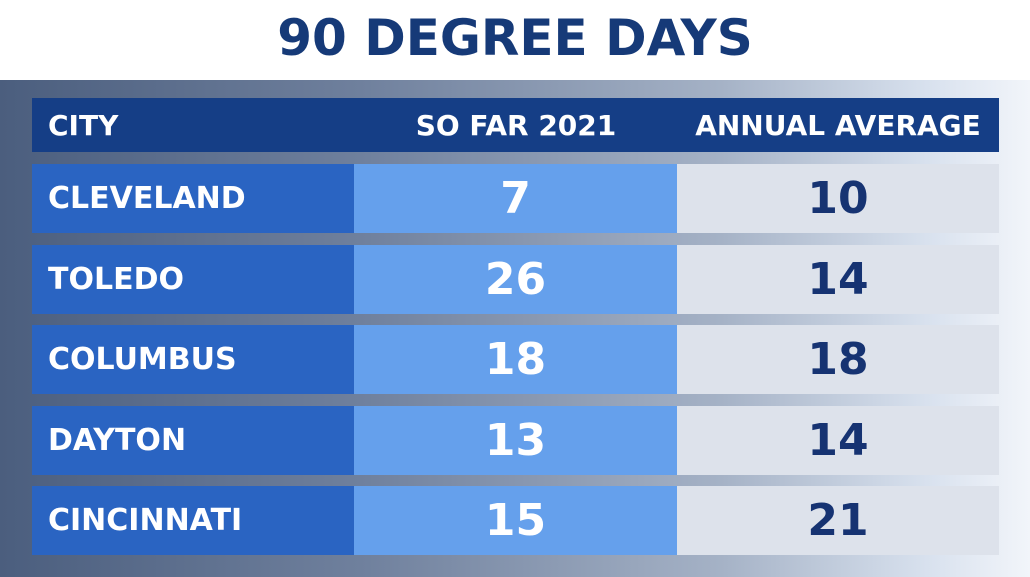  I want to click on city-cell: DAYTON, so click(193, 440).